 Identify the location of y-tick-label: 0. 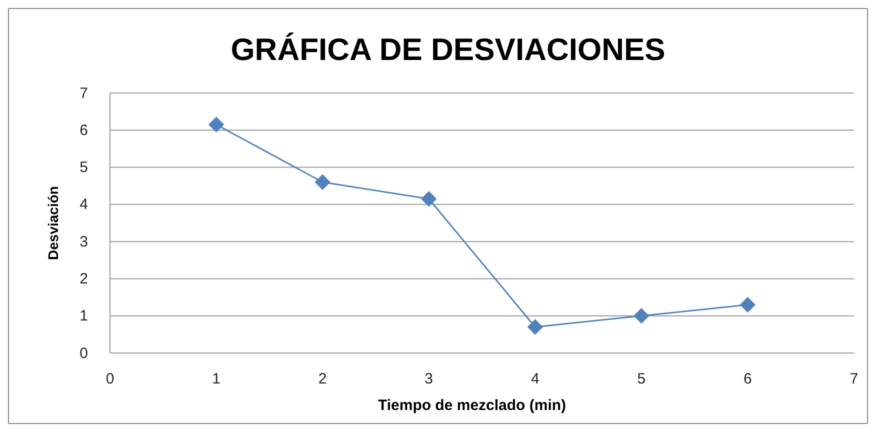
(84, 353).